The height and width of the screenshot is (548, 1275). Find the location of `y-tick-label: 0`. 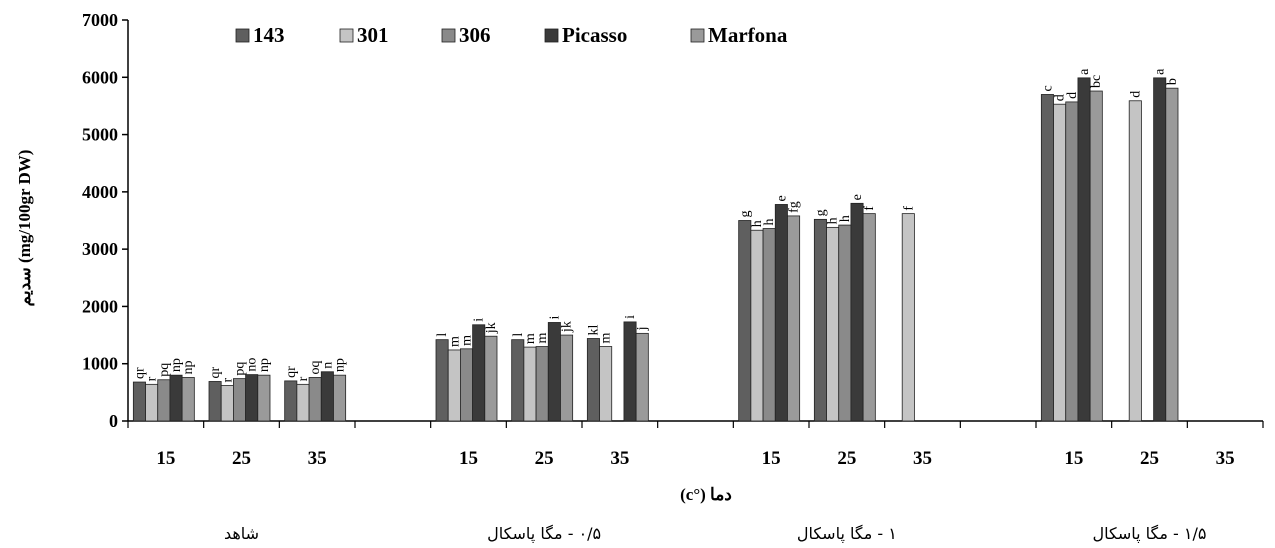

y-tick-label: 0 is located at coordinates (113, 421).